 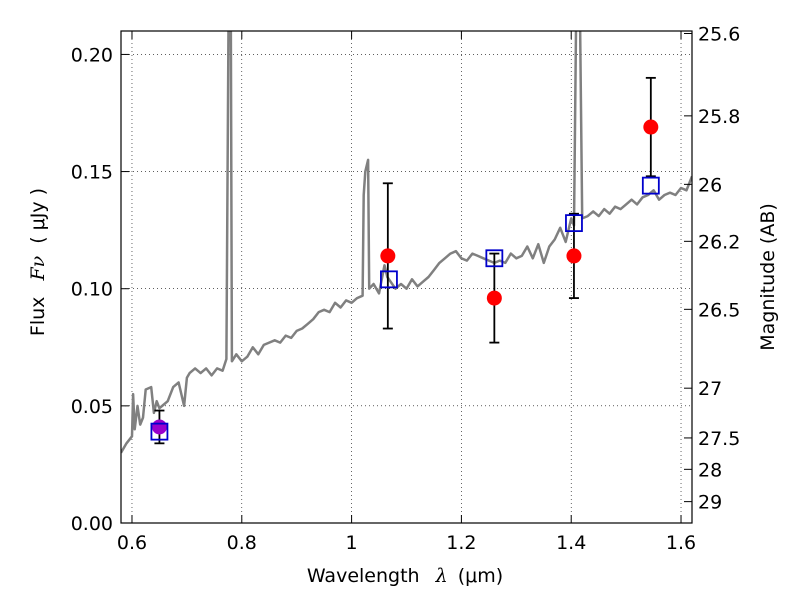 I want to click on magnitude-tick-label: 26.5, so click(x=719, y=310).